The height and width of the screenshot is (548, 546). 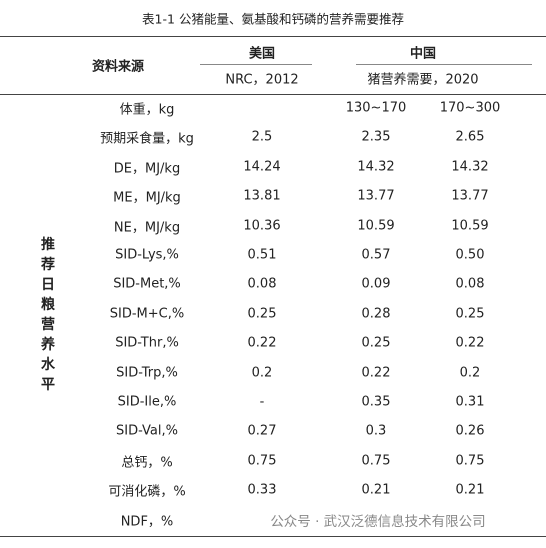 What do you see at coordinates (470, 108) in the screenshot?
I see `cell: 170~300` at bounding box center [470, 108].